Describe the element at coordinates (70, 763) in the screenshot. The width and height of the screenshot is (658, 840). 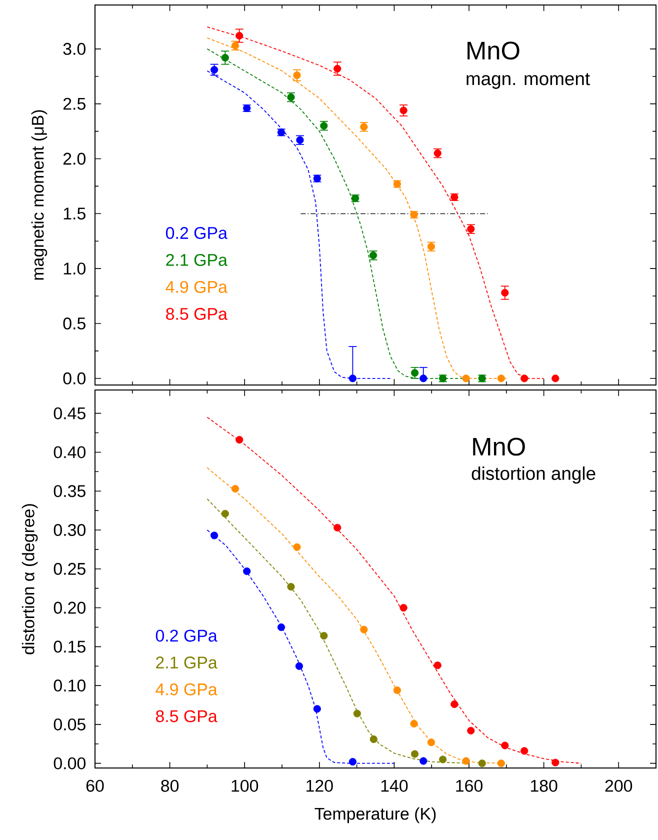
I see `y-tick-label: 0.00` at that location.